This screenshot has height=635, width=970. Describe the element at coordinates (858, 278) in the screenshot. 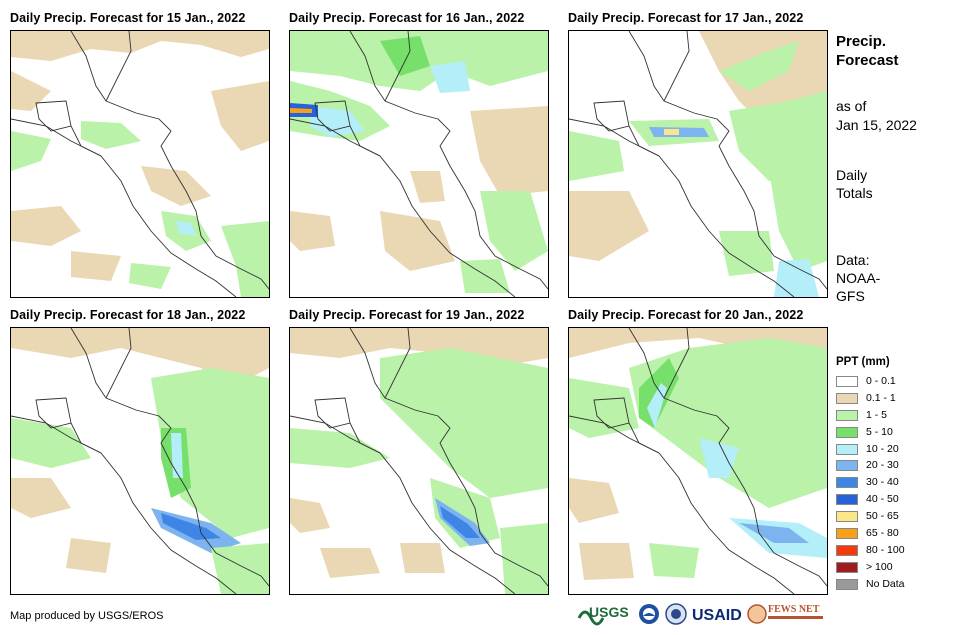

I see `sidebar-source-2: NOAA-` at that location.